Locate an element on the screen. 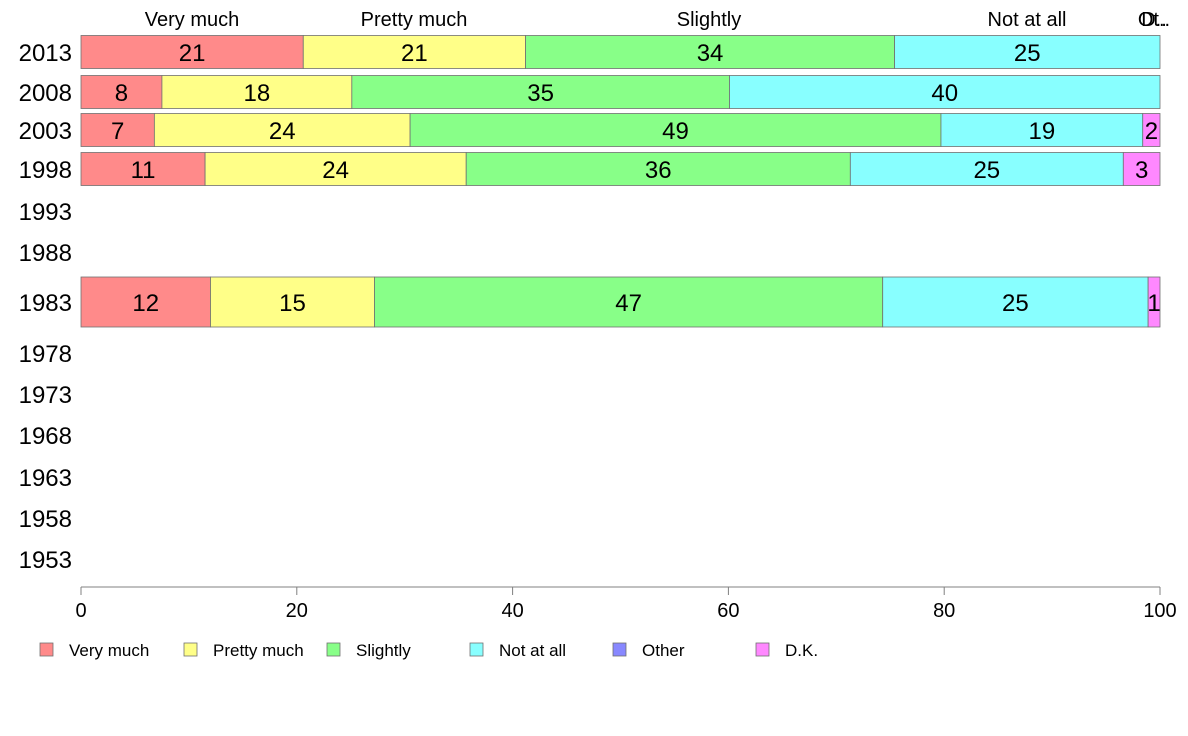 The image size is (1188, 736). x-tick-label-2: 40 is located at coordinates (512, 611).